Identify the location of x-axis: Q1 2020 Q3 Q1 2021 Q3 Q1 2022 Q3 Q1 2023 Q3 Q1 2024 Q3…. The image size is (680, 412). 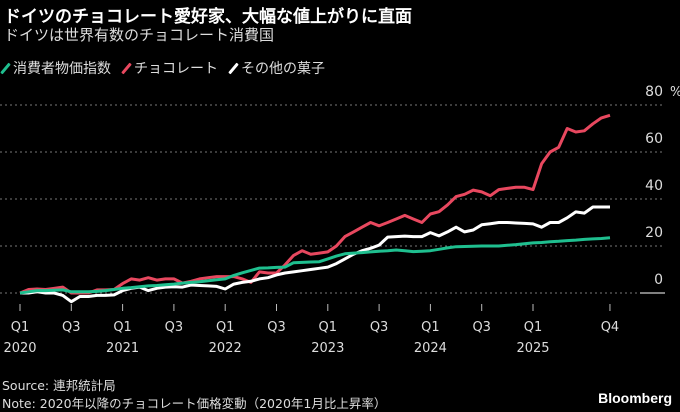
(311, 330).